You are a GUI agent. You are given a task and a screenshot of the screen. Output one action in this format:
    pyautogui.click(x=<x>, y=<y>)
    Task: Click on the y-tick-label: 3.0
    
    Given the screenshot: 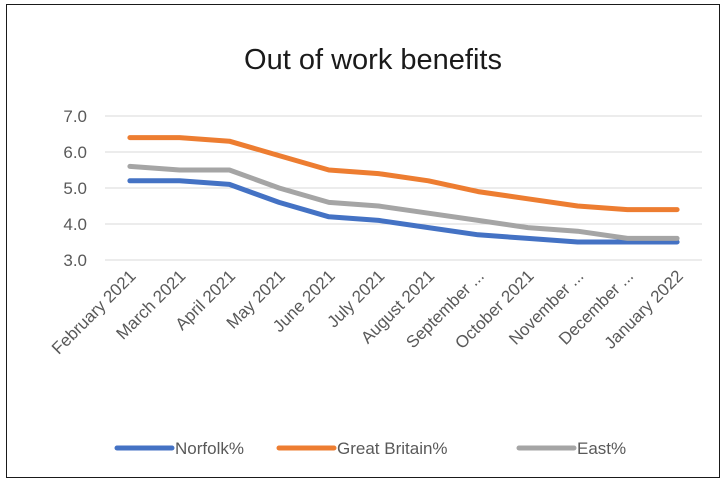 What is the action you would take?
    pyautogui.click(x=75, y=260)
    